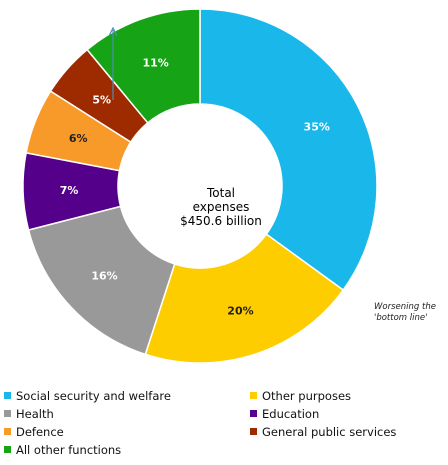 The width and height of the screenshot is (448, 465). Describe the element at coordinates (221, 221) in the screenshot. I see `center-label-line-3: $450.6 billion` at that location.